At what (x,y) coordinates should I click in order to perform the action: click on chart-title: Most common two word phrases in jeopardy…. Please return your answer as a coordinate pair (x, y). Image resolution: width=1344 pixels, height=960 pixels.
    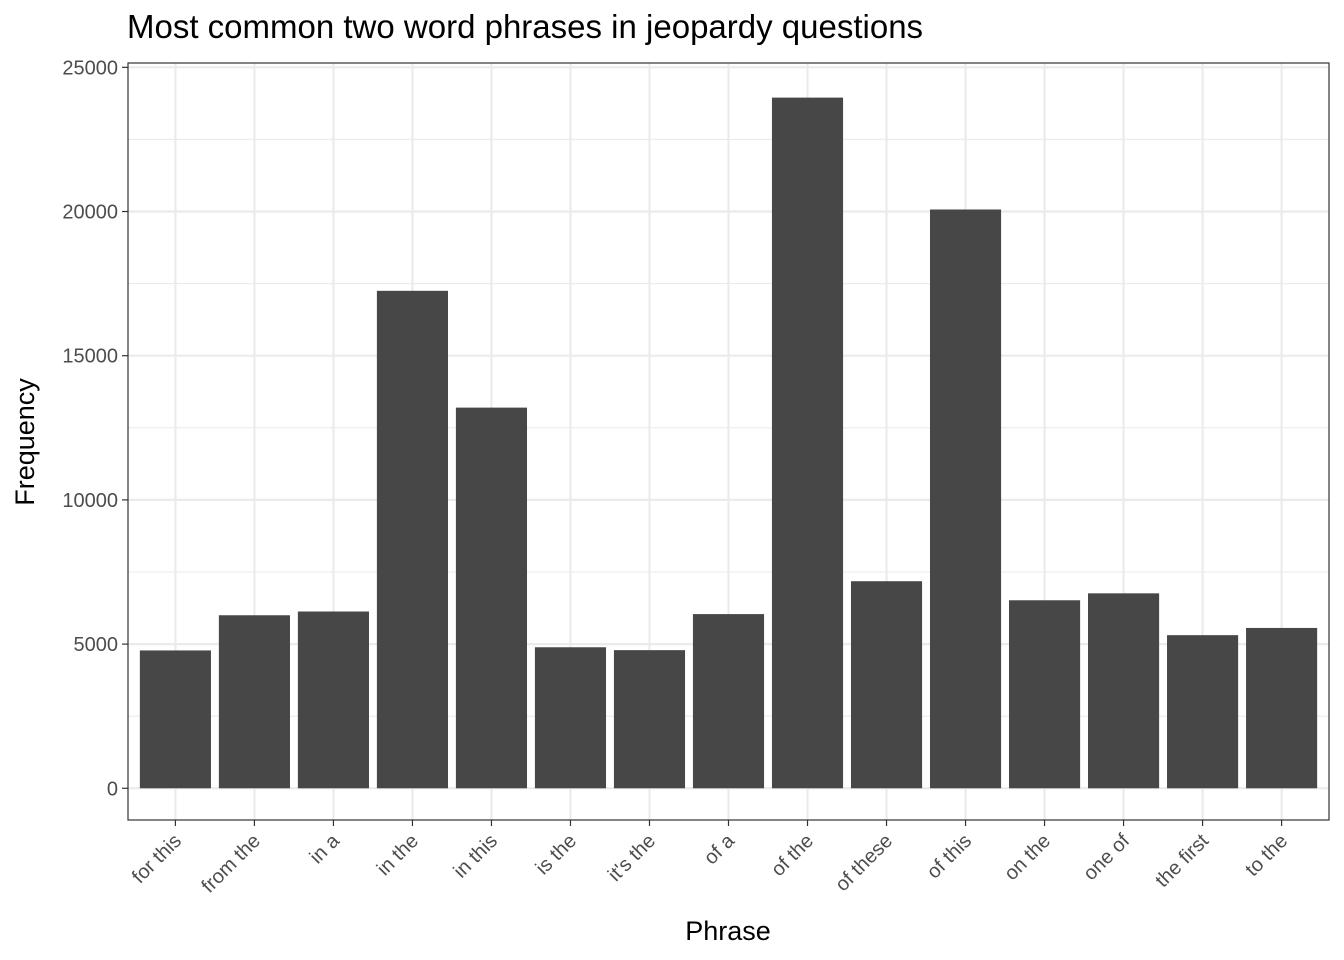
    Looking at the image, I should click on (525, 26).